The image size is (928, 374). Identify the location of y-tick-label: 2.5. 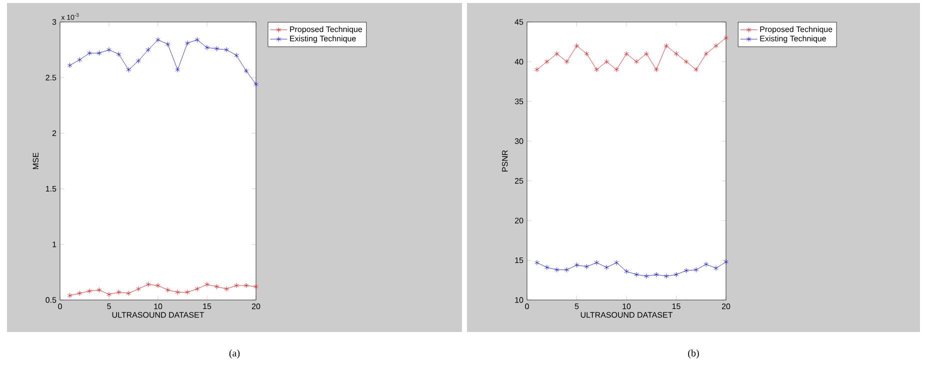
(51, 77).